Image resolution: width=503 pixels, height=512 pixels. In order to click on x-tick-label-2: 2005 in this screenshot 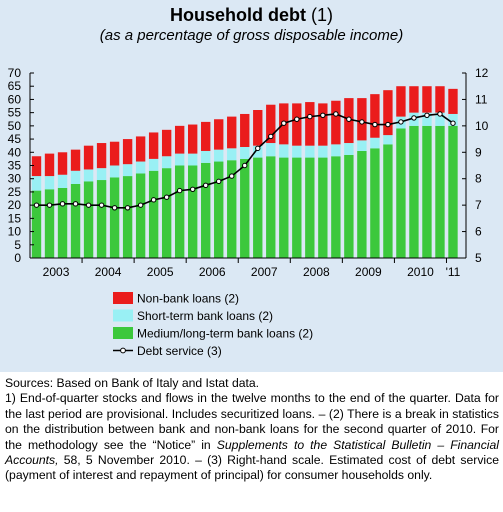, I will do `click(160, 272)`.